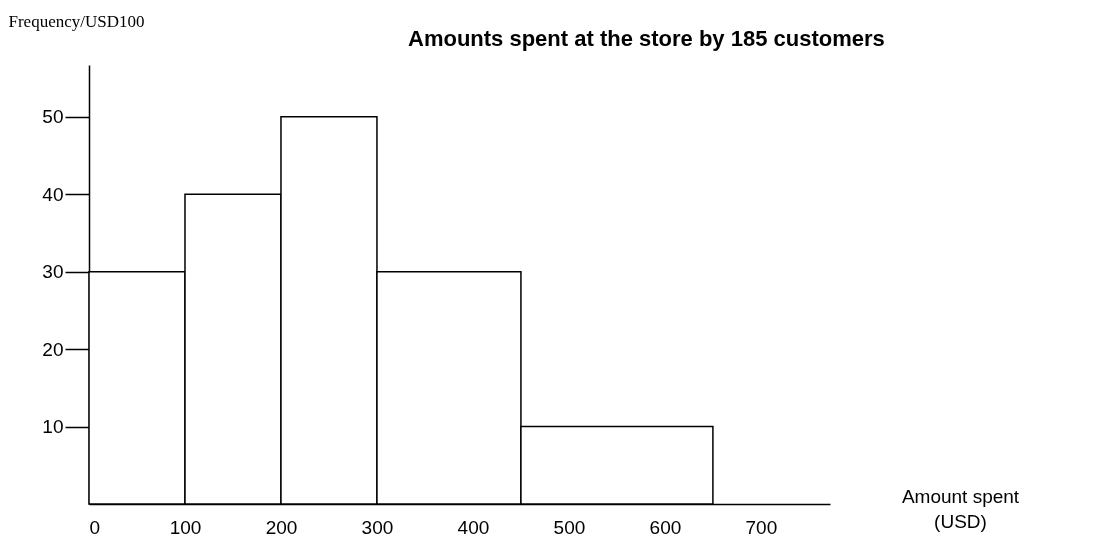 This screenshot has height=539, width=1110. I want to click on x-axis-title: Amount spent (USD), so click(960, 508).